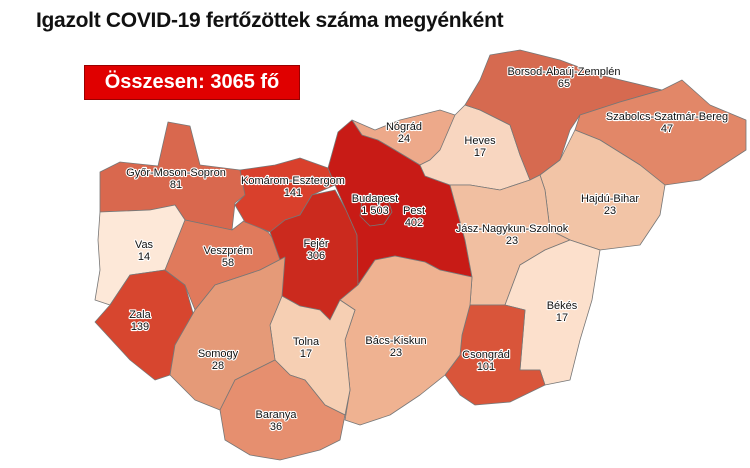 The width and height of the screenshot is (750, 468). I want to click on county-value-label: 81, so click(176, 185).